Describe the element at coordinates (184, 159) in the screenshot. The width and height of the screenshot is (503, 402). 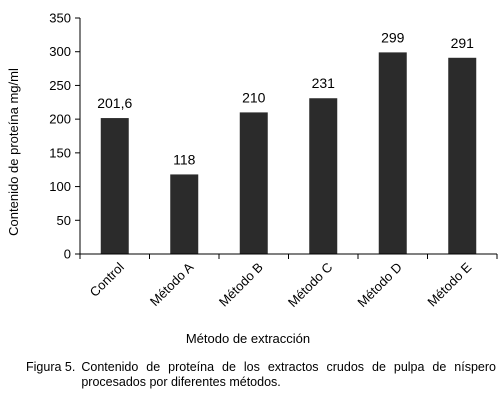
I see `data-label: 118` at that location.